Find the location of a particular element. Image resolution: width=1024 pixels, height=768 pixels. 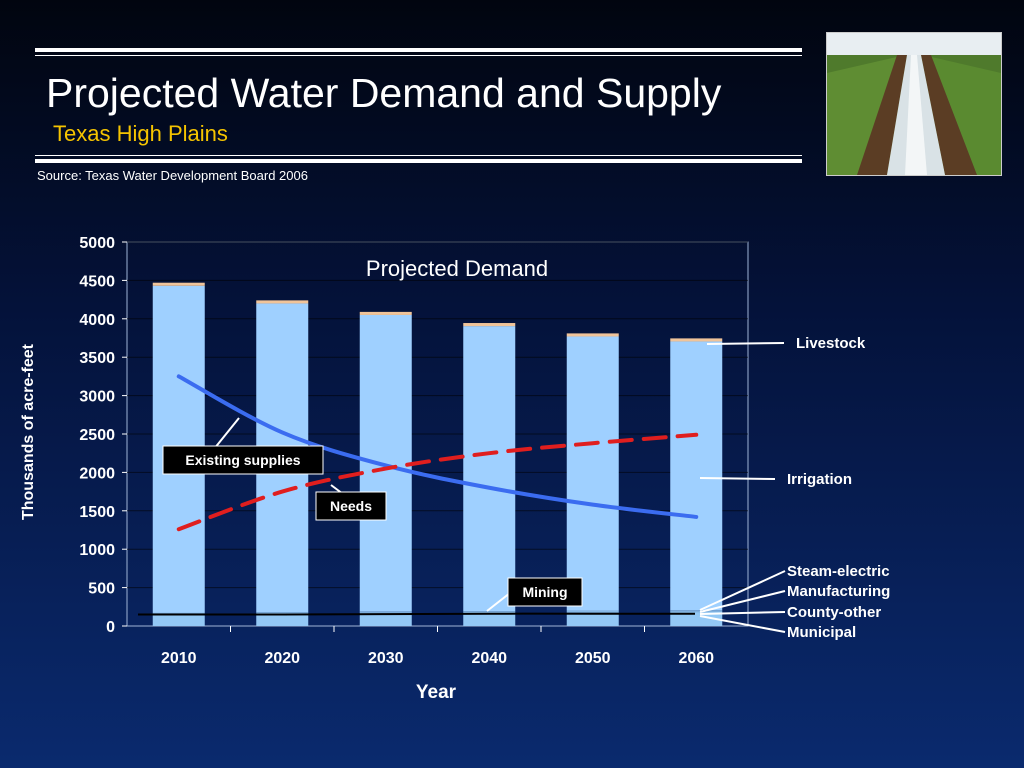

bar-manufacturing-2030 is located at coordinates (385, 612).